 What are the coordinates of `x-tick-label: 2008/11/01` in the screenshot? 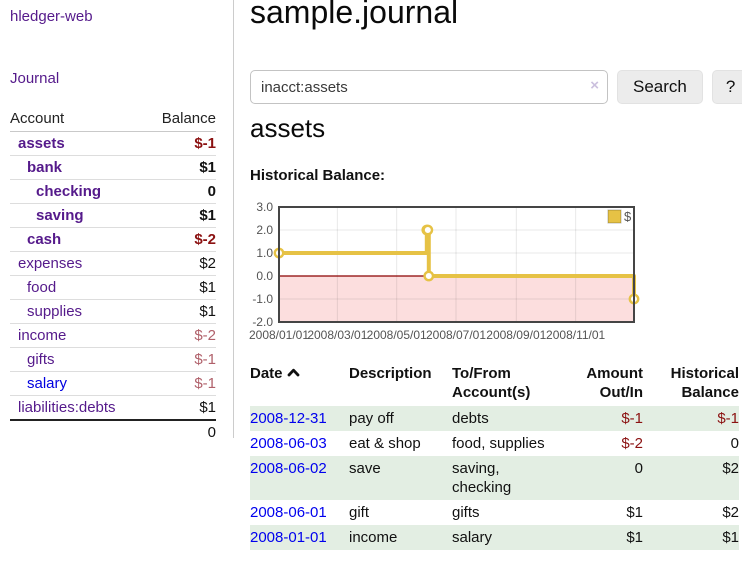 It's located at (575, 335).